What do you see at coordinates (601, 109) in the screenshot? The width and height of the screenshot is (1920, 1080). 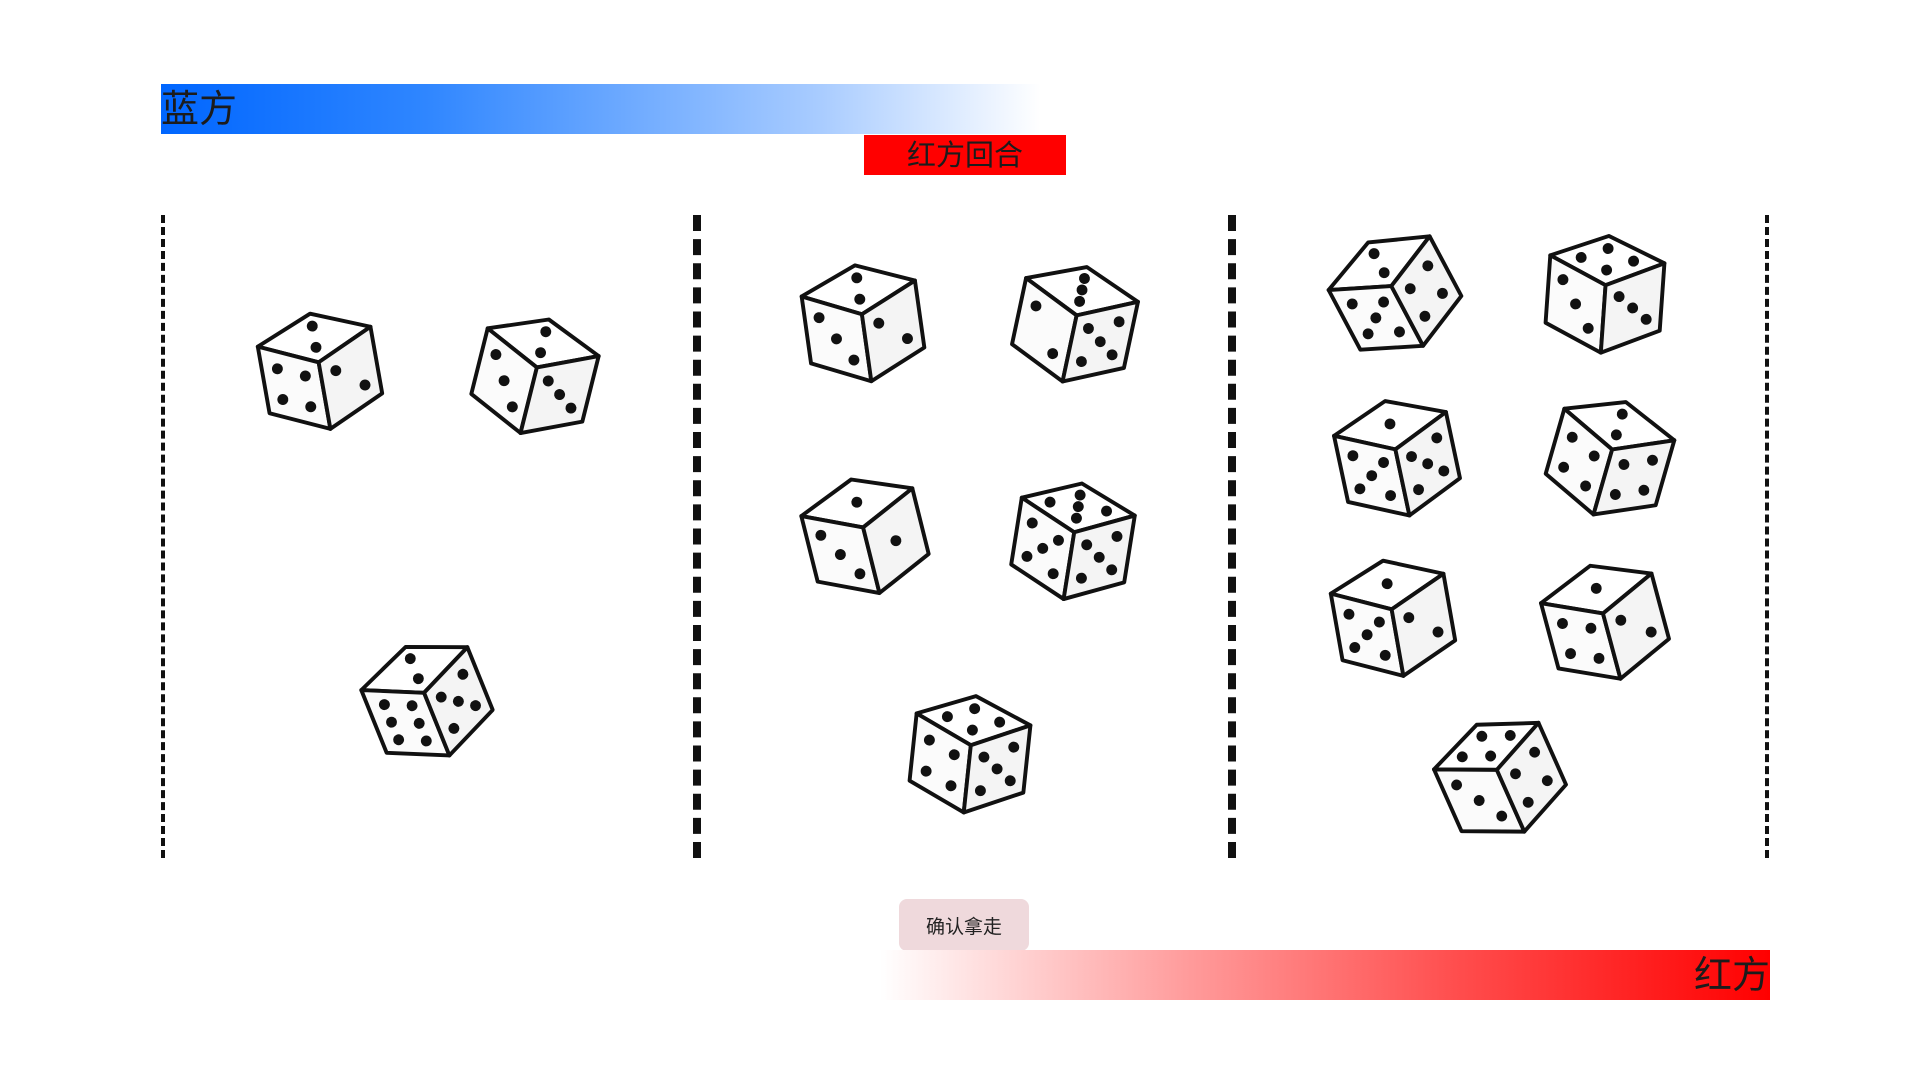 I see `blue-player-banner: 蓝方` at bounding box center [601, 109].